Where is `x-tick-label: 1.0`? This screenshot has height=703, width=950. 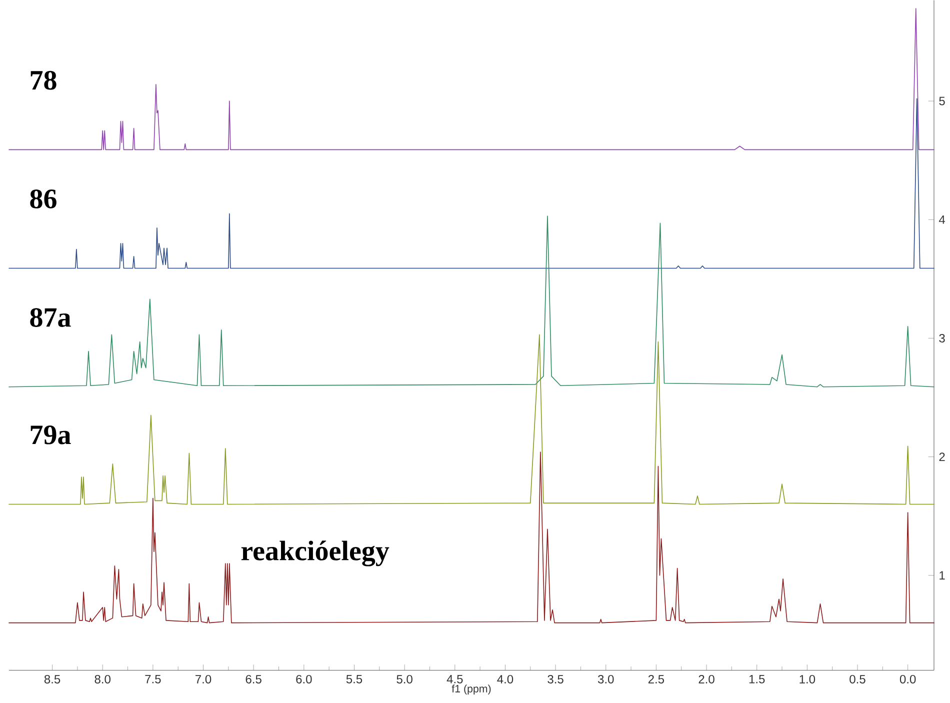
x-tick-label: 1.0 is located at coordinates (808, 679).